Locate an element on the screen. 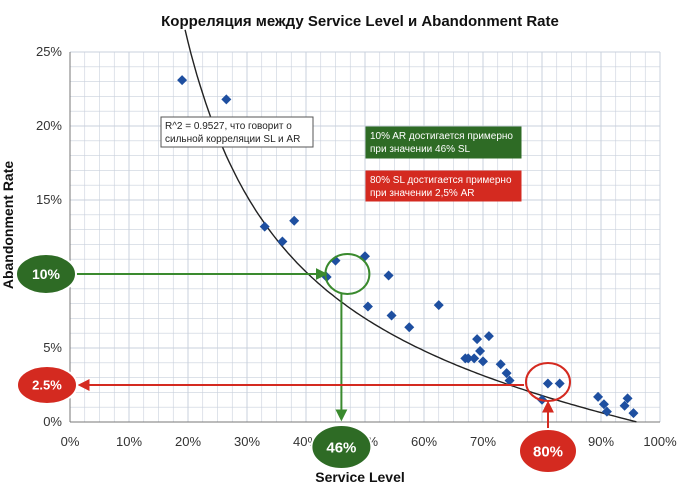 The width and height of the screenshot is (700, 502). red-sl-bubble-label: 80% is located at coordinates (548, 451).